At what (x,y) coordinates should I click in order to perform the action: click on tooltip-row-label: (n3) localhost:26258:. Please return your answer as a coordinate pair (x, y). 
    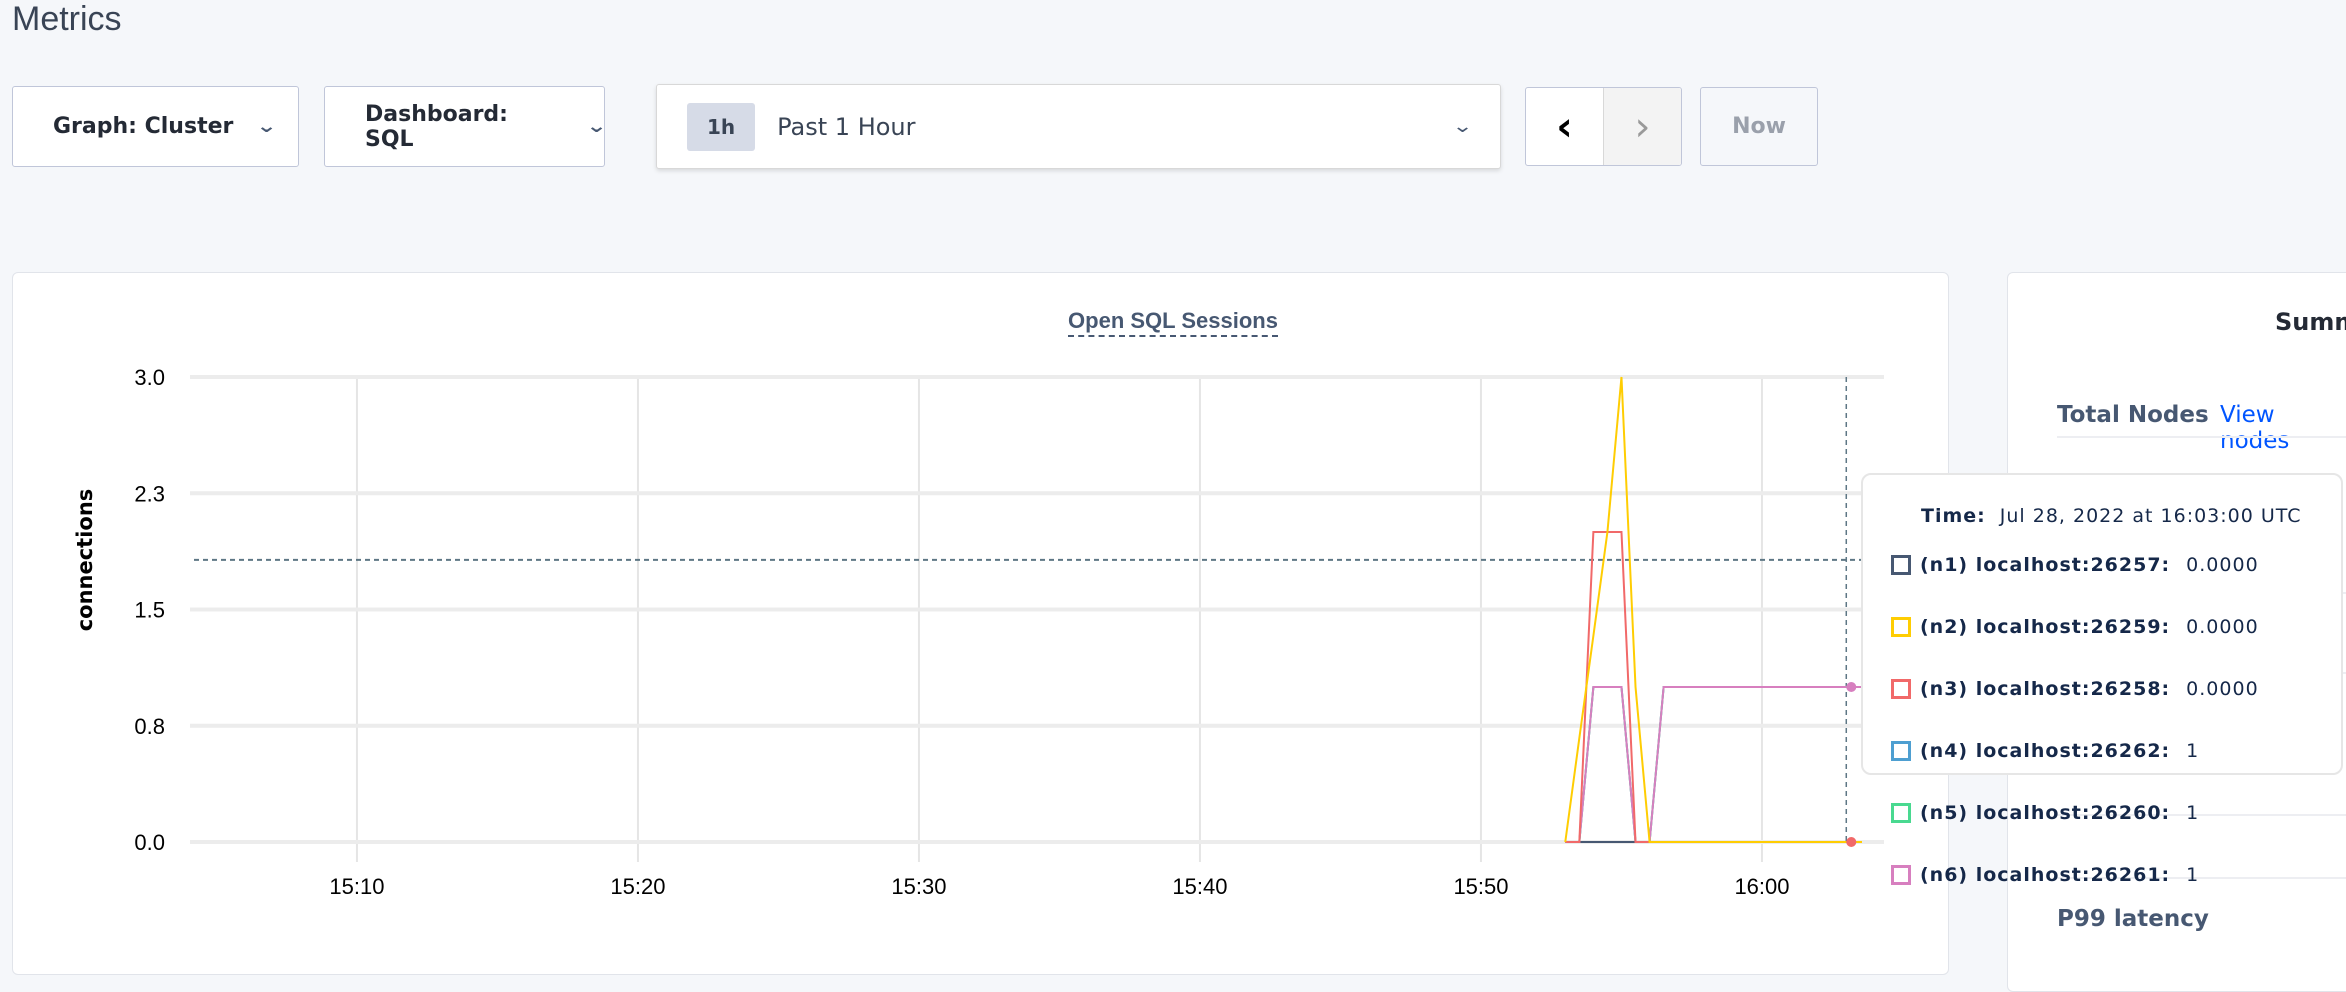
    Looking at the image, I should click on (2045, 689).